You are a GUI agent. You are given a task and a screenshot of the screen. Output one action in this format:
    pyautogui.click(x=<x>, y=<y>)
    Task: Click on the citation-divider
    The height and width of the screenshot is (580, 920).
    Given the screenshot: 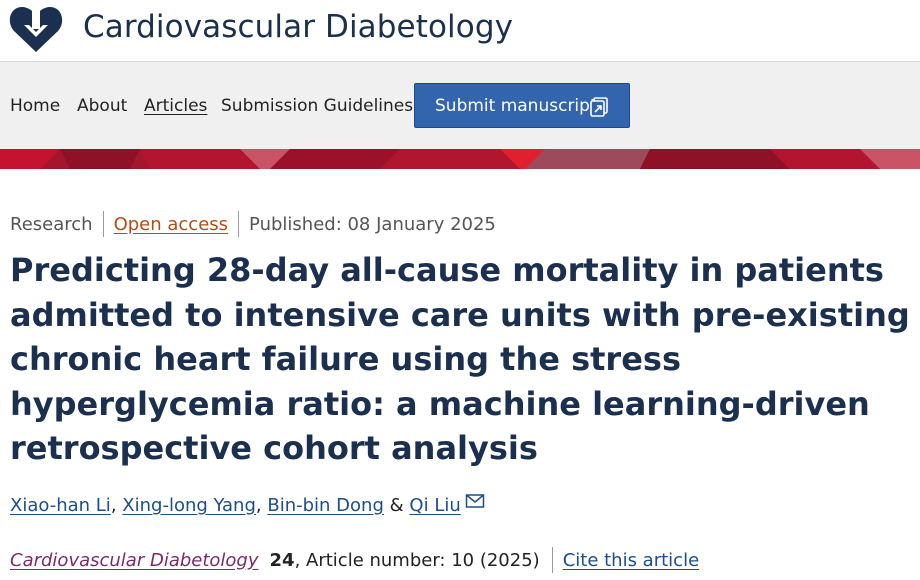 What is the action you would take?
    pyautogui.click(x=552, y=560)
    